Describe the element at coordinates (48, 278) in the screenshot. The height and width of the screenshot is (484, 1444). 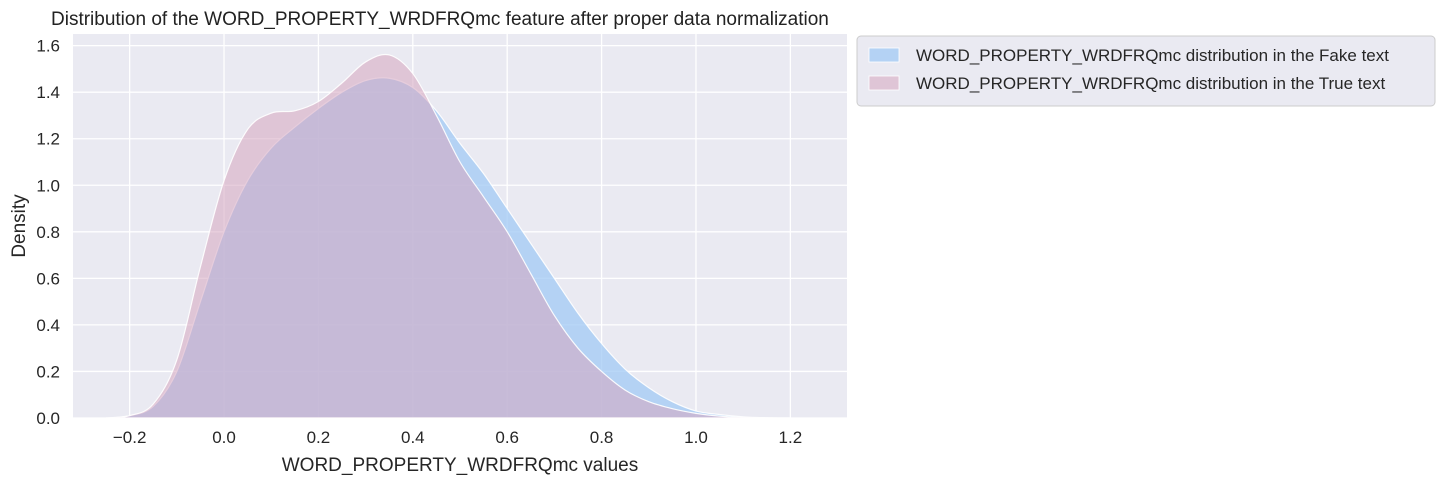
I see `y-tick-label: 0.6` at that location.